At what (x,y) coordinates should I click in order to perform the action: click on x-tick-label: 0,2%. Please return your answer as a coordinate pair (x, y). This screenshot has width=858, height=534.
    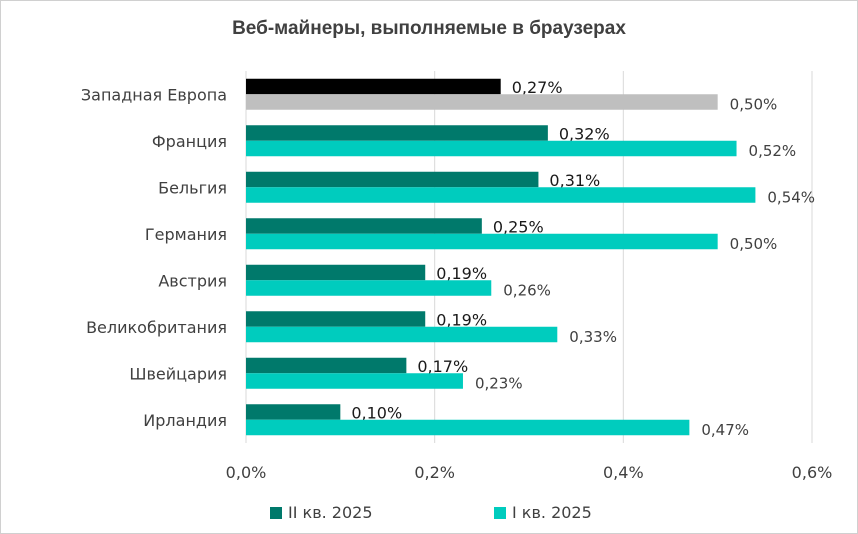
    Looking at the image, I should click on (434, 472).